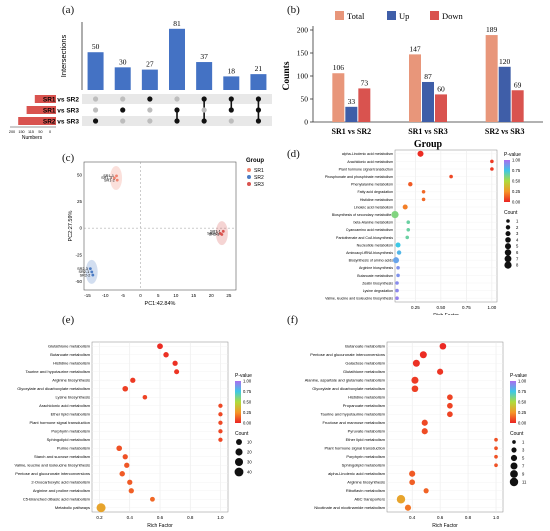  Describe the element at coordinates (357, 473) in the screenshot. I see `pathway-label: alpha-Linolenic acid metabolism` at that location.